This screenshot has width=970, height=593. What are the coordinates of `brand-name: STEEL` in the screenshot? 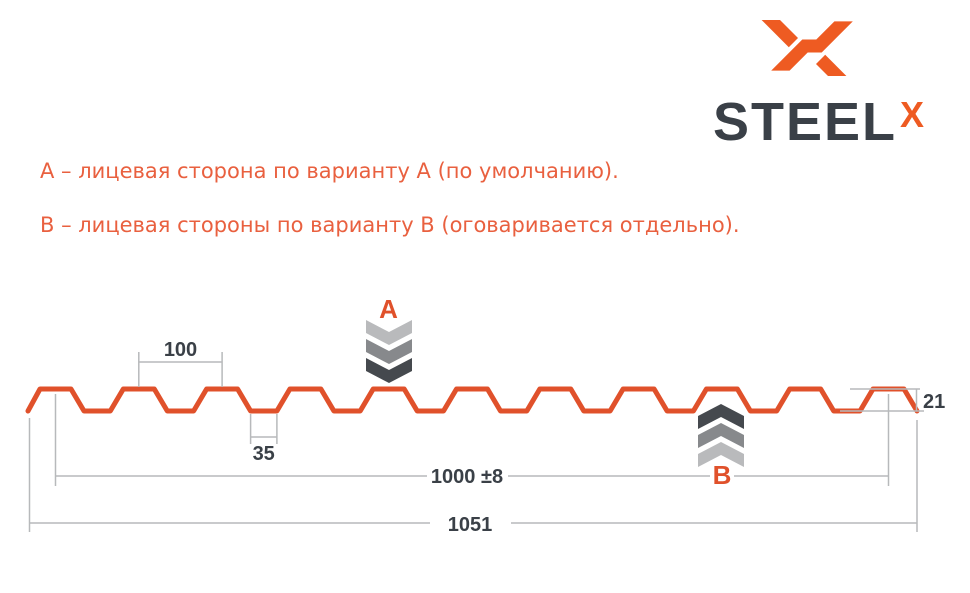 It's located at (804, 122).